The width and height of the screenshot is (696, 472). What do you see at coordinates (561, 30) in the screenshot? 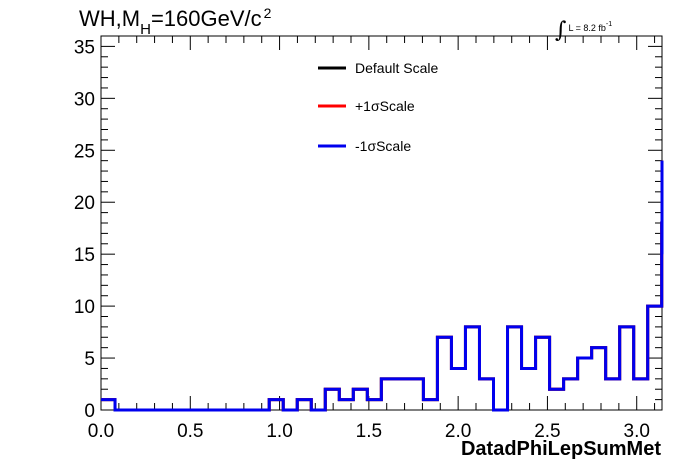
I see `integral-symbol: ∫` at bounding box center [561, 30].